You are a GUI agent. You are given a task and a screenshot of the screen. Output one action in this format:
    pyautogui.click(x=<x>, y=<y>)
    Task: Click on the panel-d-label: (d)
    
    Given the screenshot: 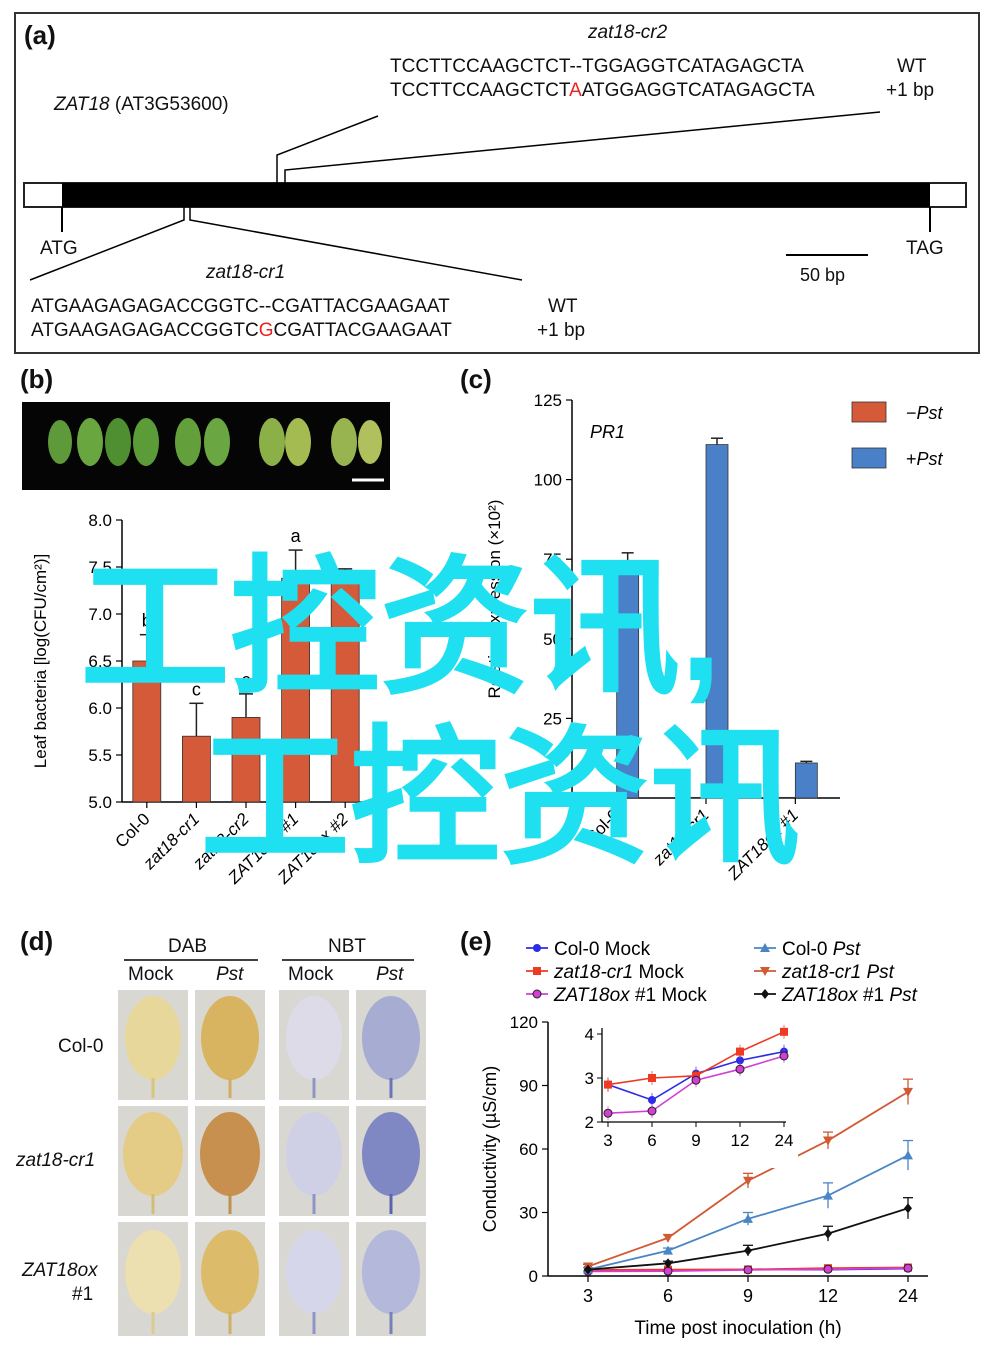 What is the action you would take?
    pyautogui.click(x=37, y=941)
    